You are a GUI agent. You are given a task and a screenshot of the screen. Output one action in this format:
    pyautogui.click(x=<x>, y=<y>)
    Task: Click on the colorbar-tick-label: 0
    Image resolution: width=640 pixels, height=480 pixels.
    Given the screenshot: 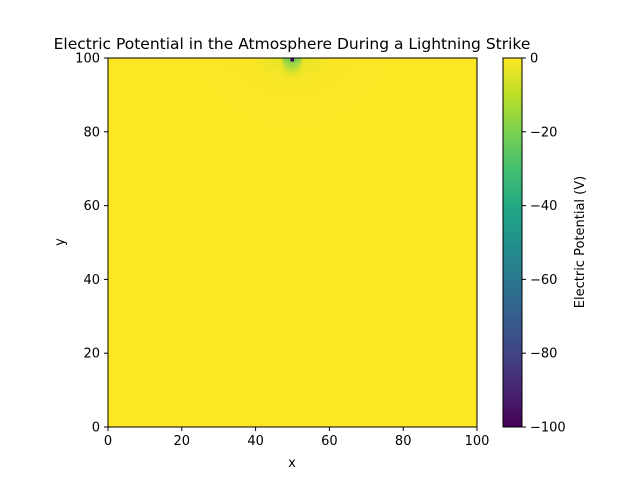 What is the action you would take?
    pyautogui.click(x=534, y=59)
    